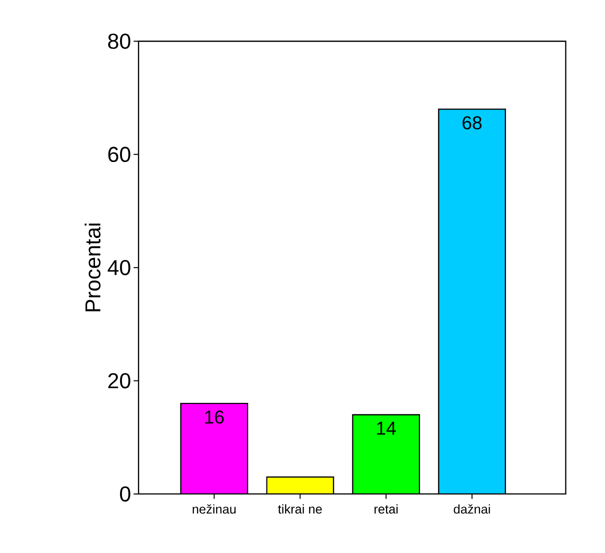 The width and height of the screenshot is (605, 553). Describe the element at coordinates (119, 380) in the screenshot. I see `y-tick-label: 20` at that location.